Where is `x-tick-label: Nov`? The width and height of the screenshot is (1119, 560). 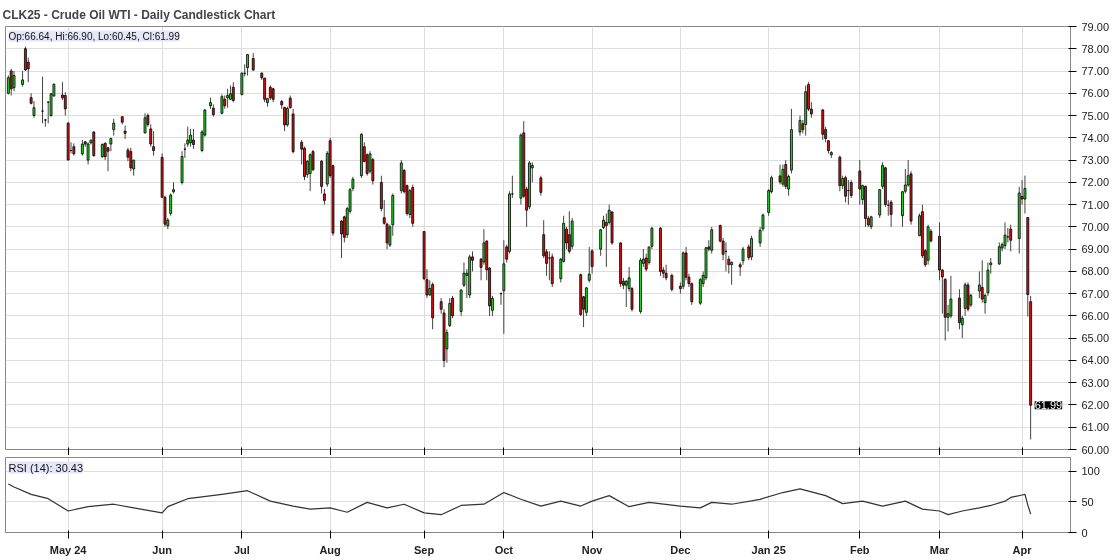
x-tick-label: Nov is located at coordinates (592, 549).